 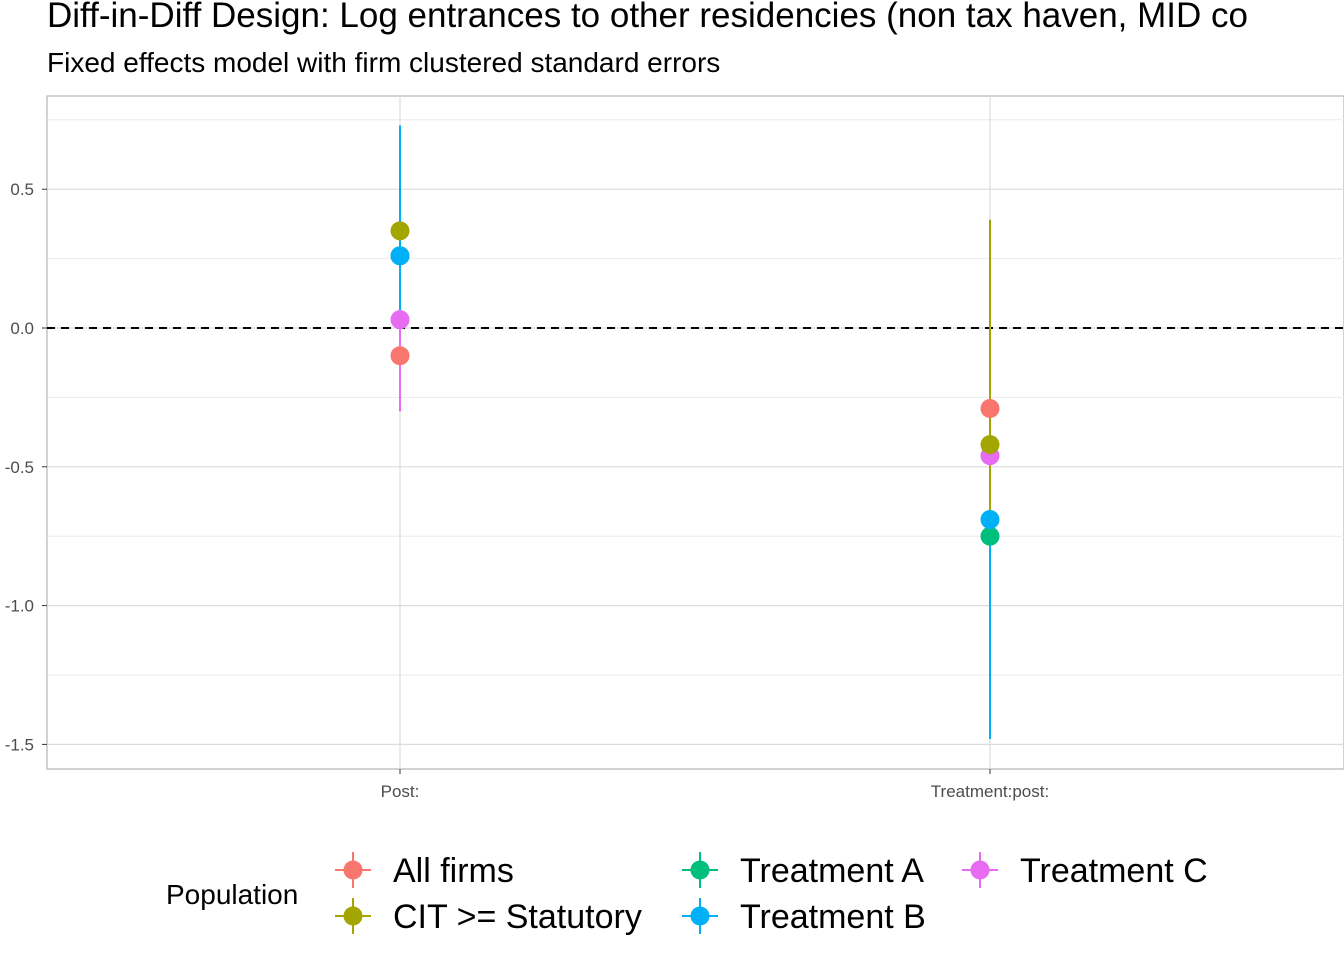 What do you see at coordinates (400, 791) in the screenshot?
I see `x-tick-label: Post:` at bounding box center [400, 791].